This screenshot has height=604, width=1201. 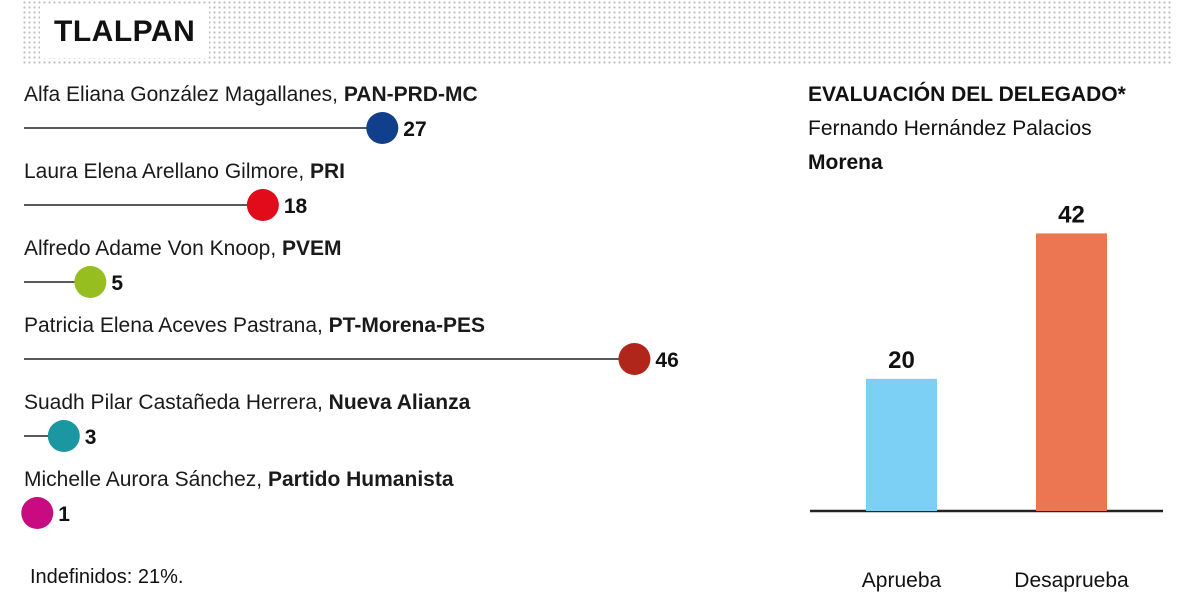 What do you see at coordinates (845, 162) in the screenshot?
I see `delegate-party: Morena` at bounding box center [845, 162].